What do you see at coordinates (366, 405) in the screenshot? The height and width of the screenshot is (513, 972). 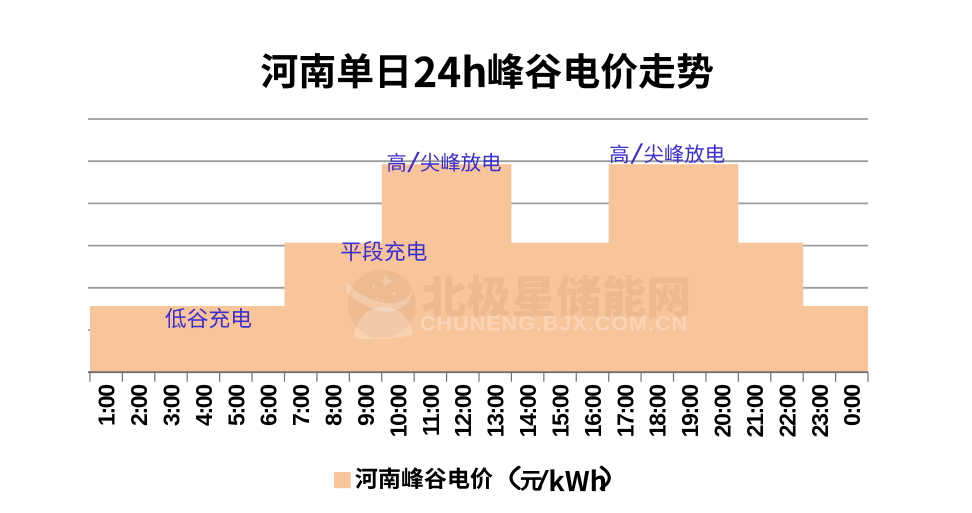 I see `svg-text: 9:00` at bounding box center [366, 405].